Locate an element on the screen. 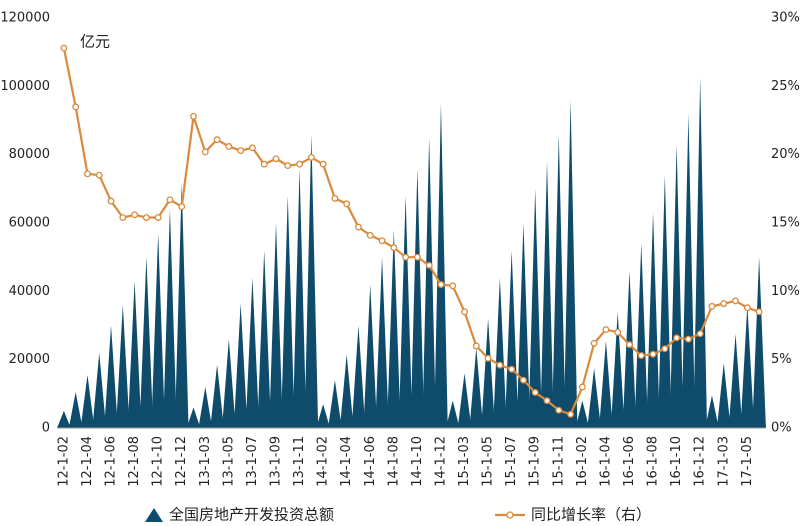 The image size is (800, 526). x-tick-label: 16-1-12 is located at coordinates (700, 461).